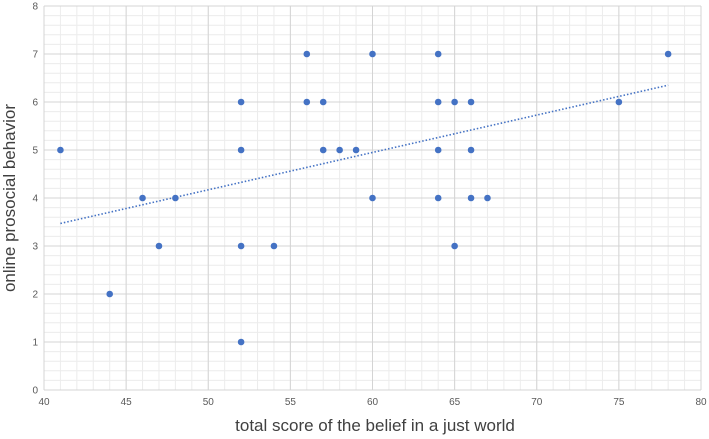  I want to click on y-tick-label: 3, so click(35, 247).